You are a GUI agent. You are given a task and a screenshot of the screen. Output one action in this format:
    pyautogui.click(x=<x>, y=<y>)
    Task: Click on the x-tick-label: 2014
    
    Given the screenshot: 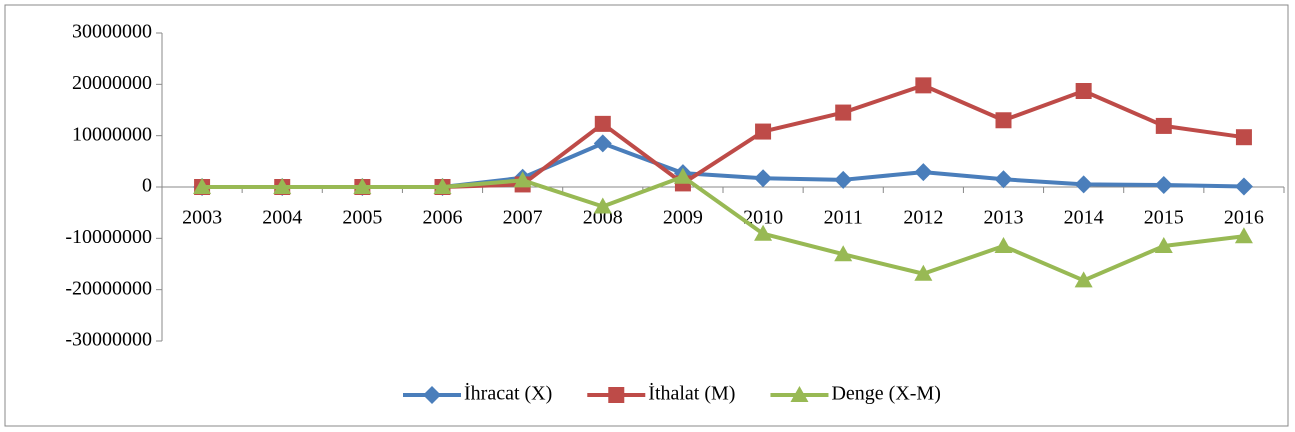 What is the action you would take?
    pyautogui.click(x=1084, y=218)
    